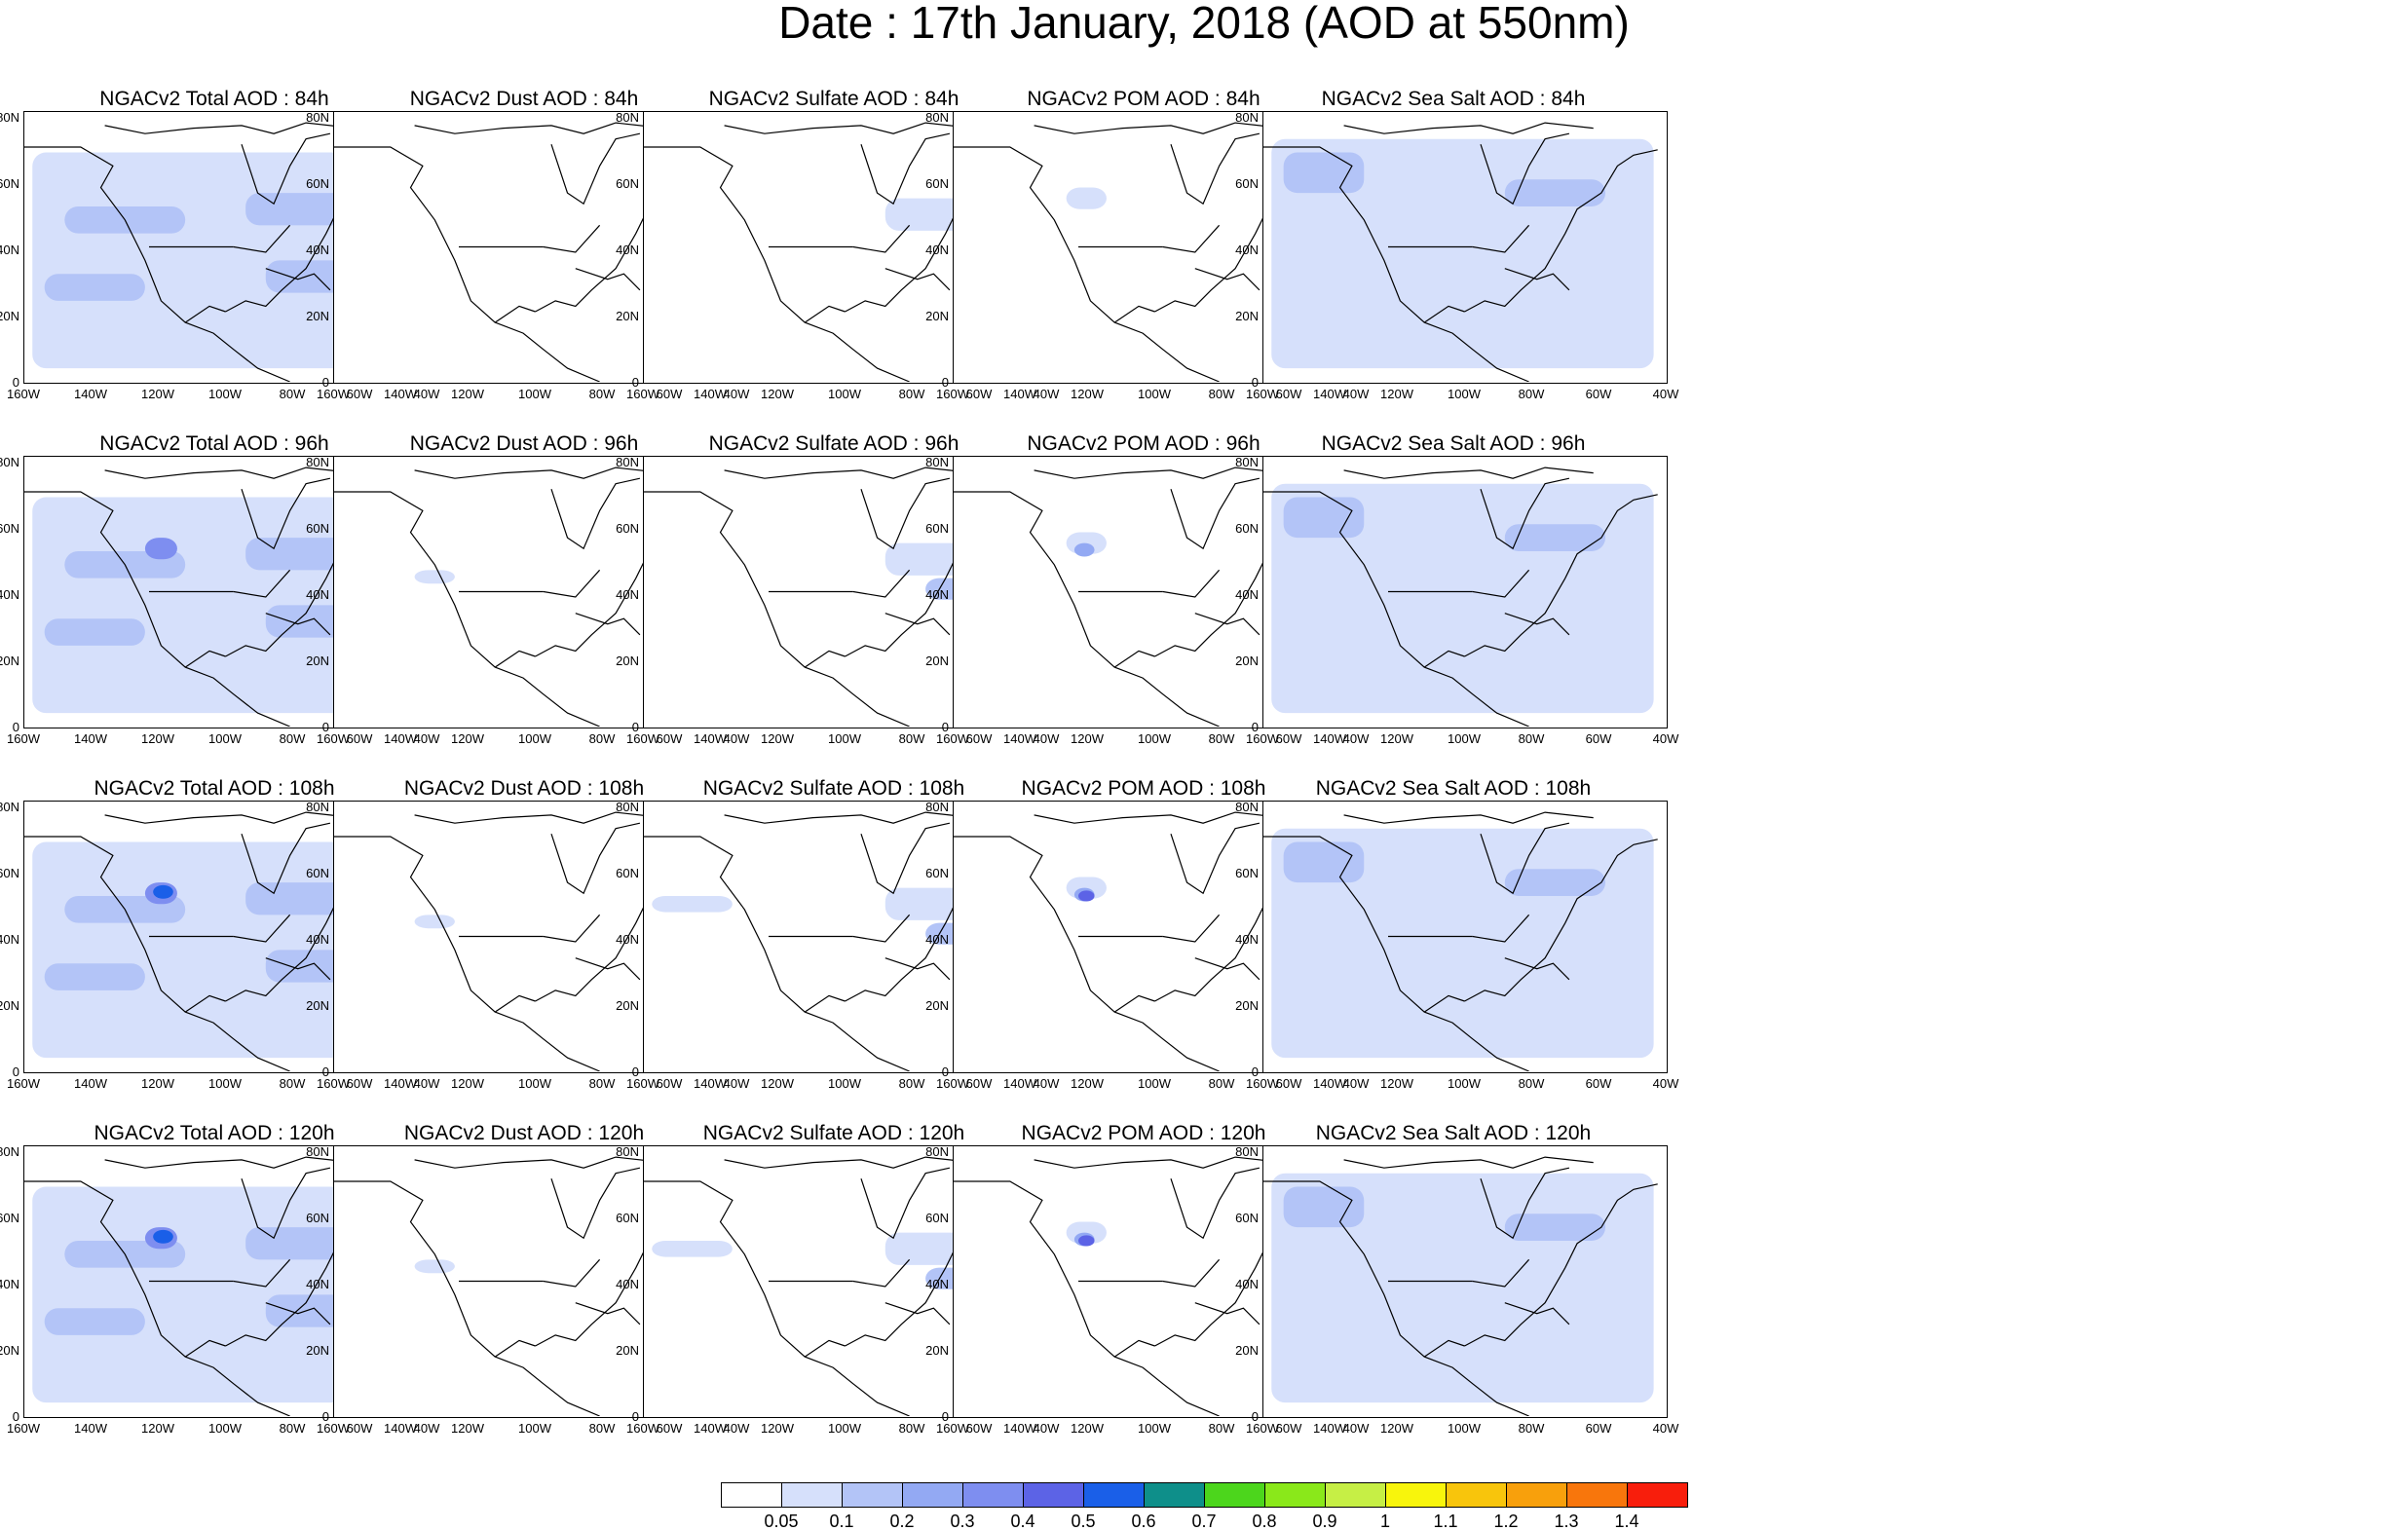 The image size is (2408, 1531). Describe the element at coordinates (524, 1133) in the screenshot. I see `panel-title: NGACv2 Dust AOD : 120h` at that location.